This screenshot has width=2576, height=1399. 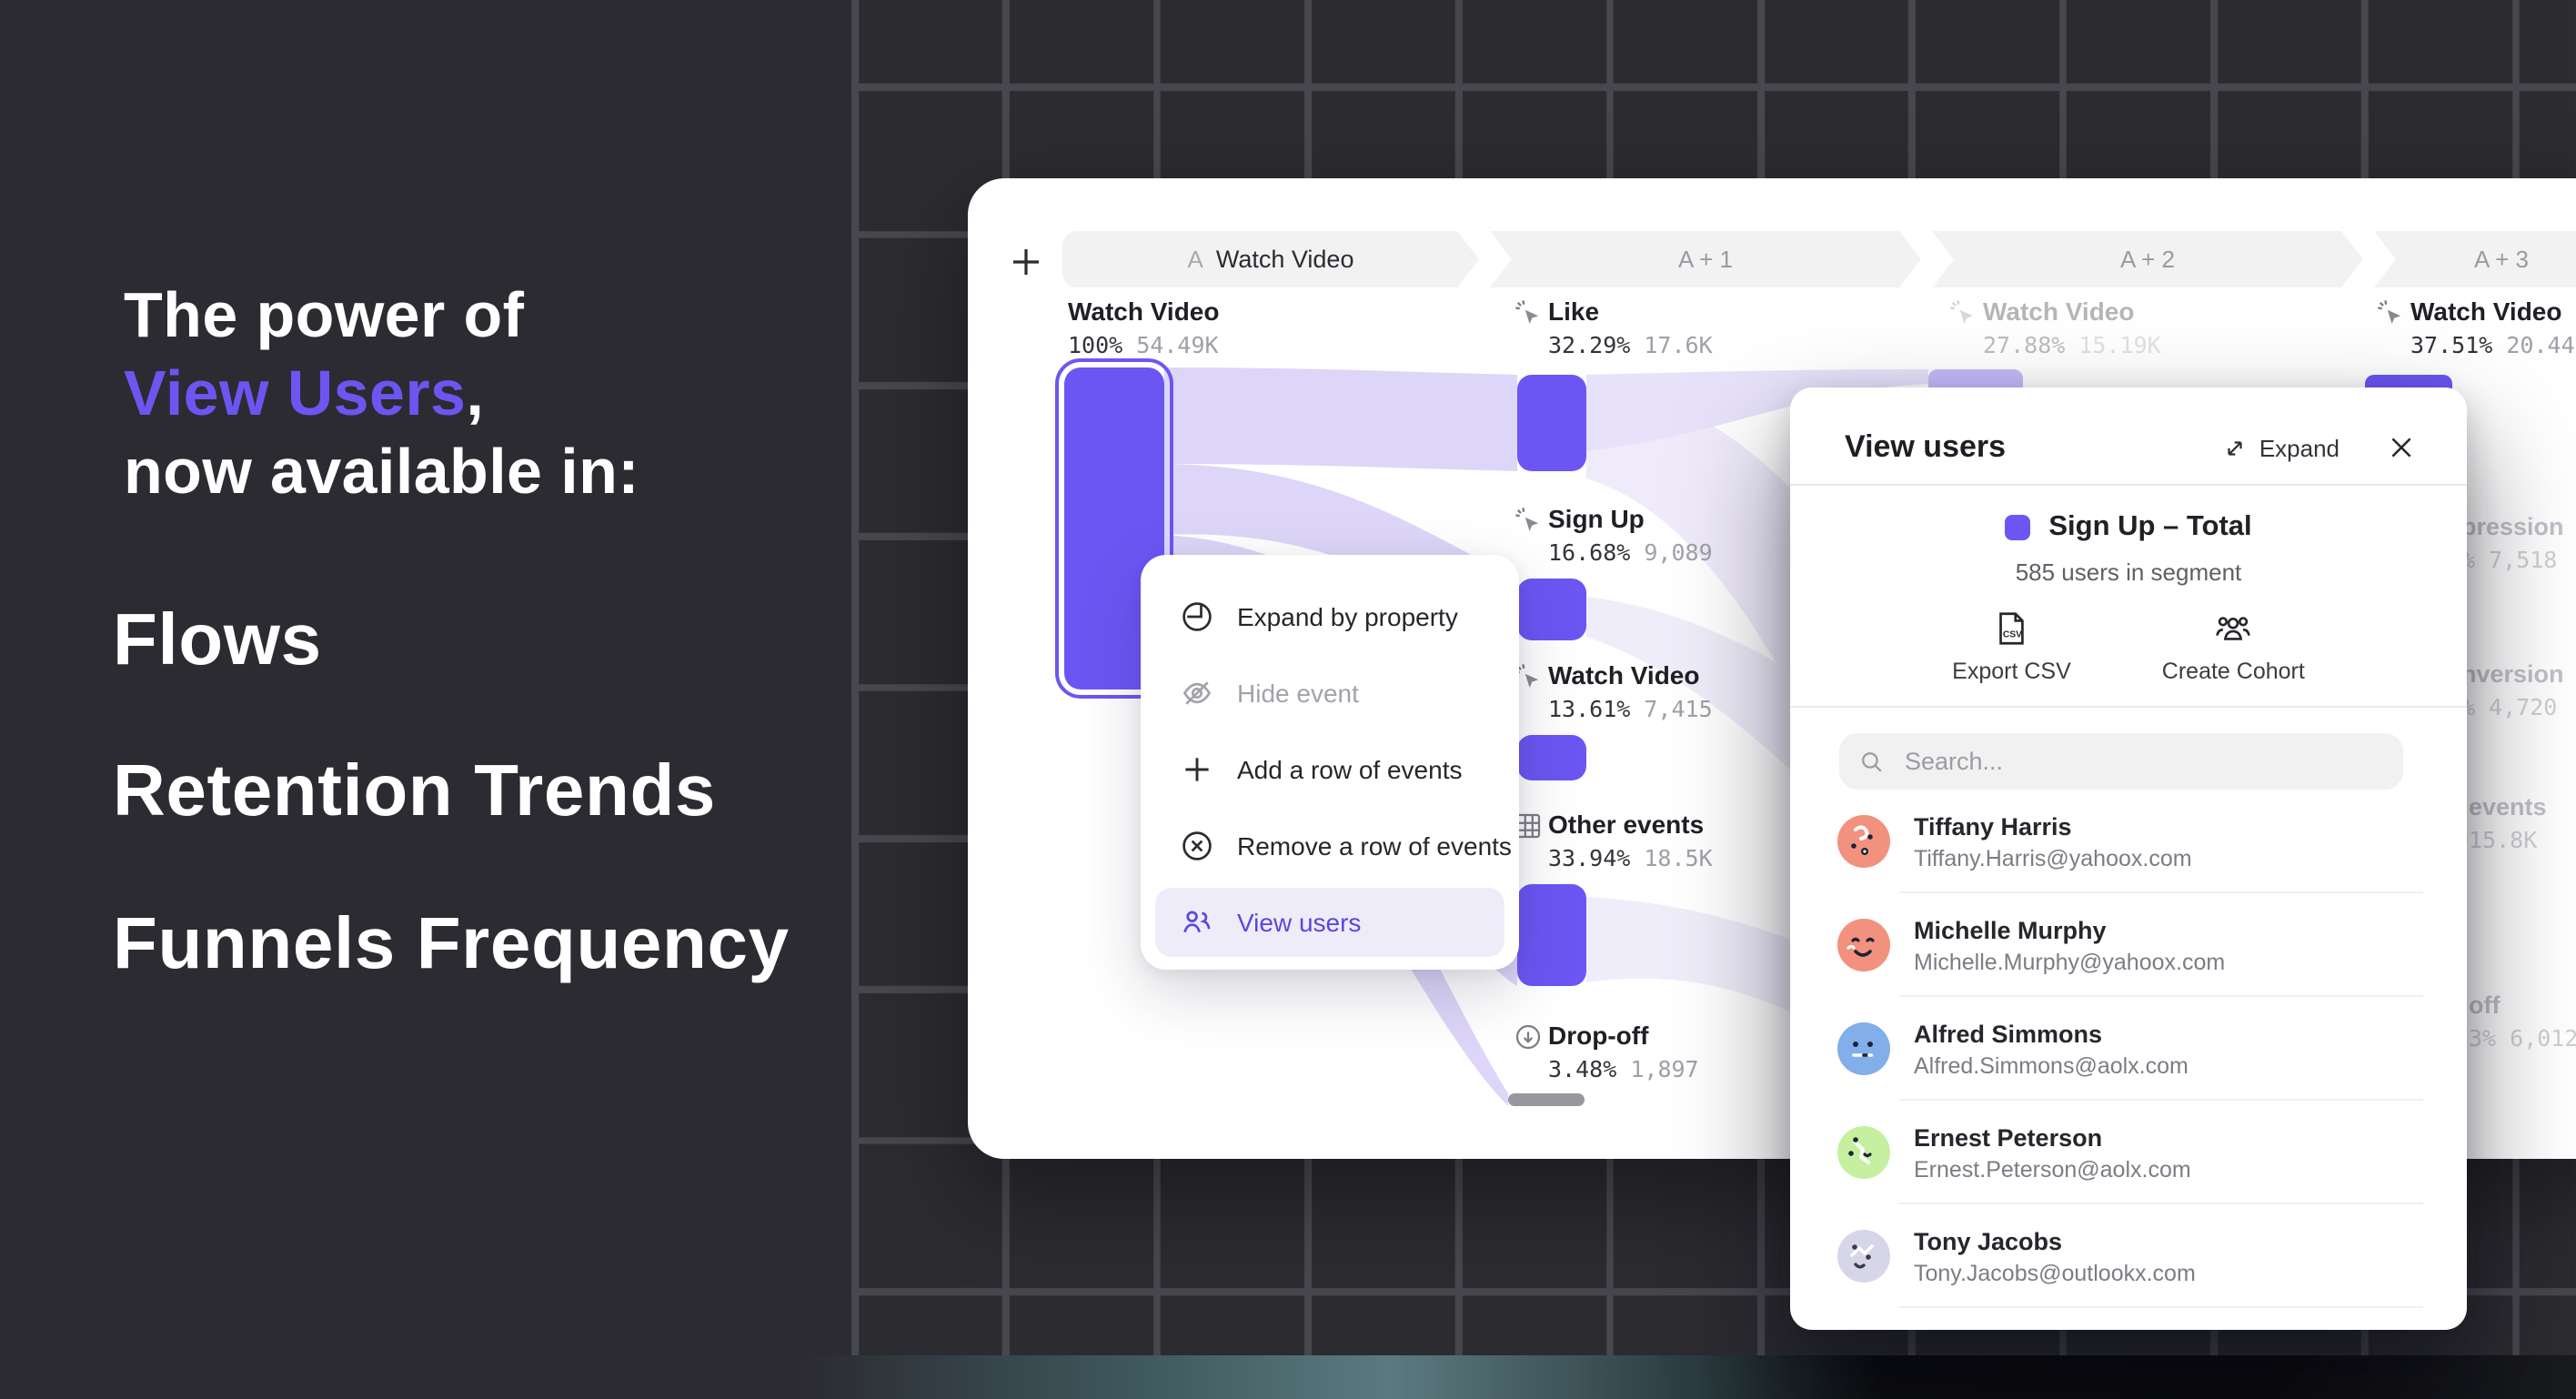 What do you see at coordinates (2477, 327) in the screenshot?
I see `step-label-watch-video-a3: Watch Video 37.51% 20.44K` at bounding box center [2477, 327].